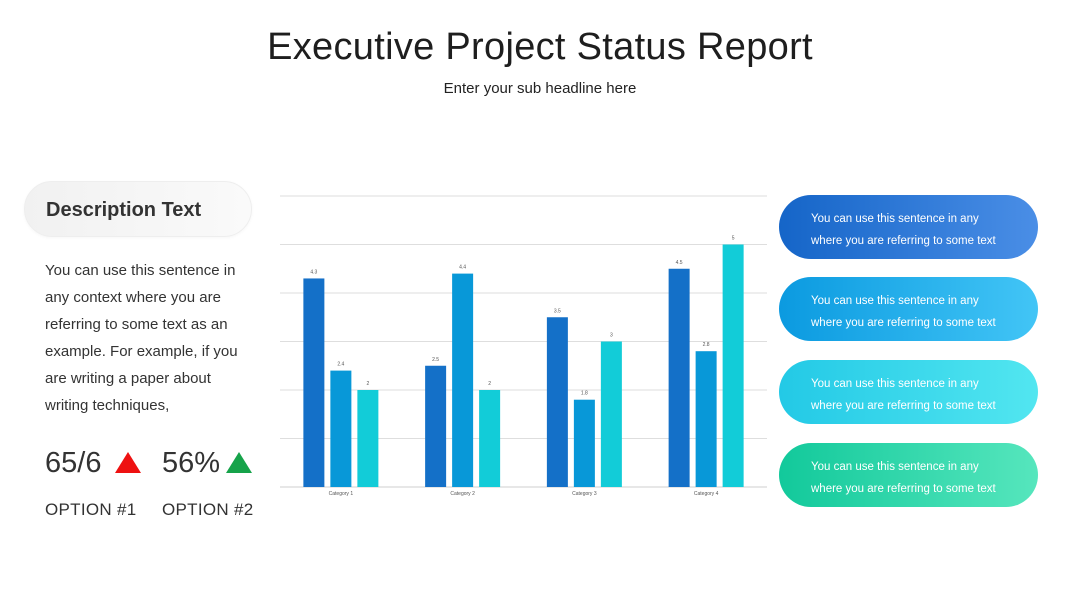 This screenshot has height=608, width=1080. Describe the element at coordinates (540, 47) in the screenshot. I see `page-title: Executive Project Status Report` at that location.